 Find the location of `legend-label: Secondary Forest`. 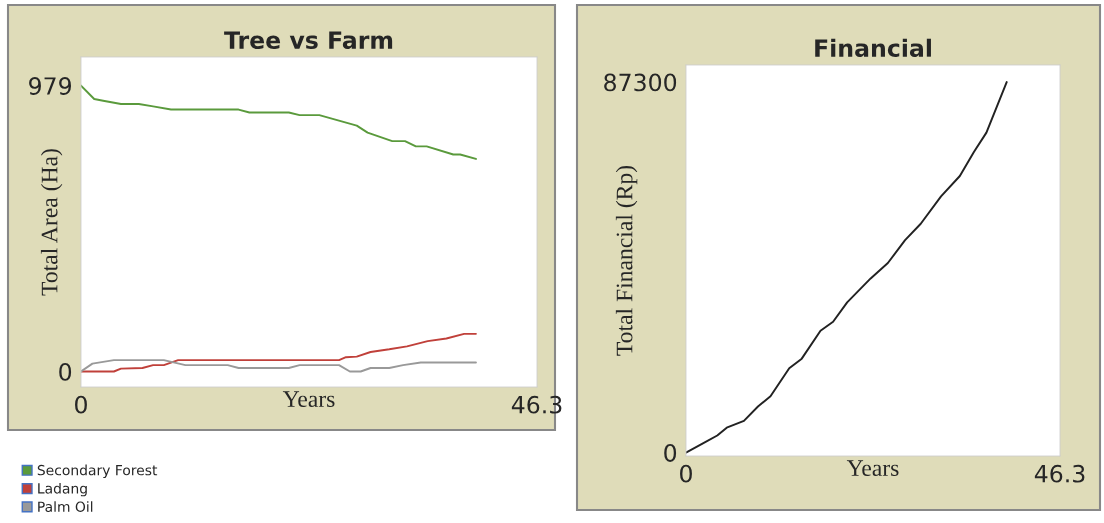

legend-label: Secondary Forest is located at coordinates (97, 471).